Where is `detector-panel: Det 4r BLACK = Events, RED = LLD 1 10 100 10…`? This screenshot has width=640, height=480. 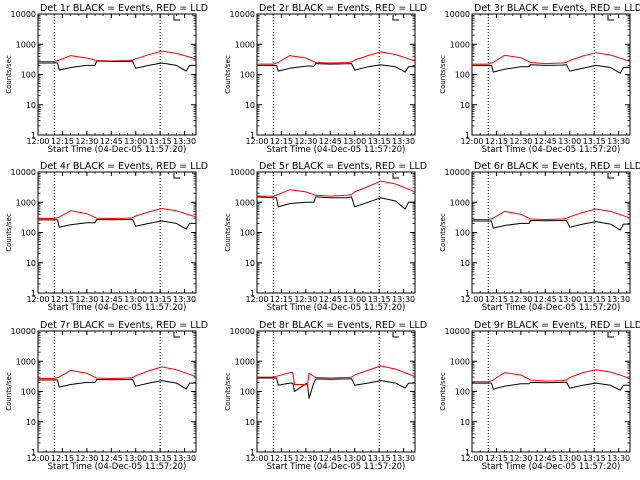 detector-panel: Det 4r BLACK = Events, RED = LLD 1 10 100 10… is located at coordinates (106, 237).